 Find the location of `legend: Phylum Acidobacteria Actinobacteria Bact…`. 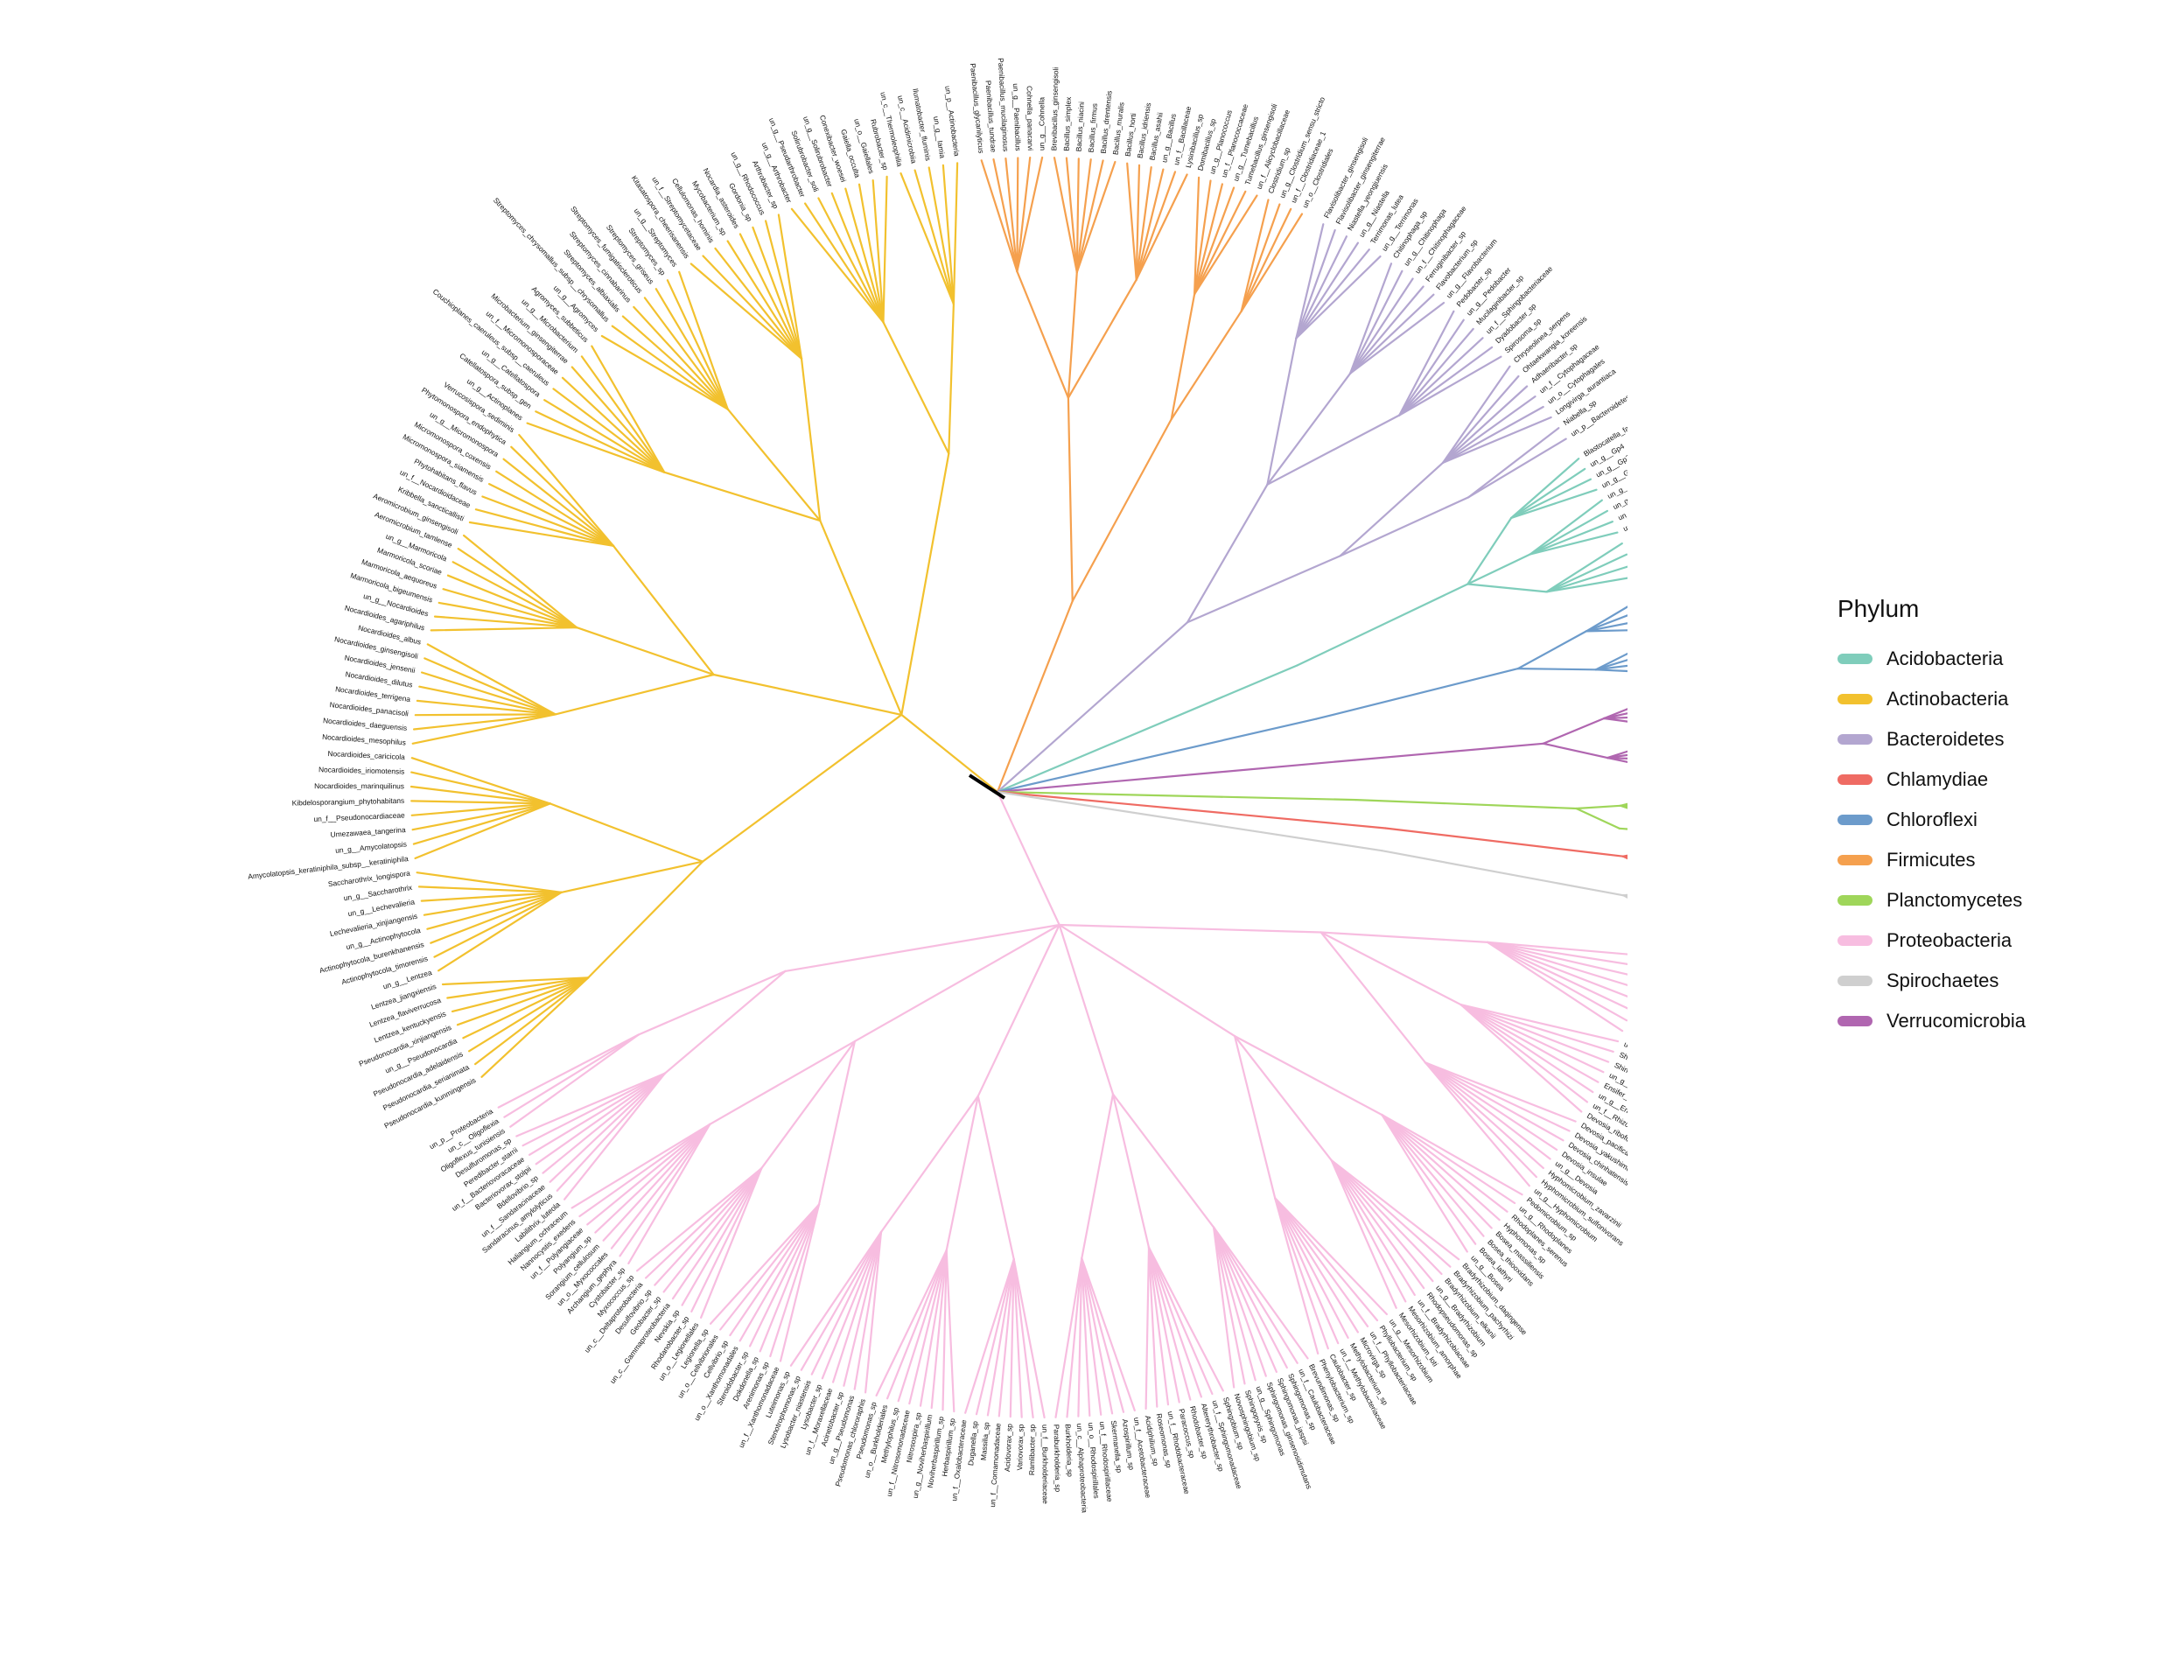

legend: Phylum Acidobacteria Actinobacteria Bact… is located at coordinates (1932, 818).